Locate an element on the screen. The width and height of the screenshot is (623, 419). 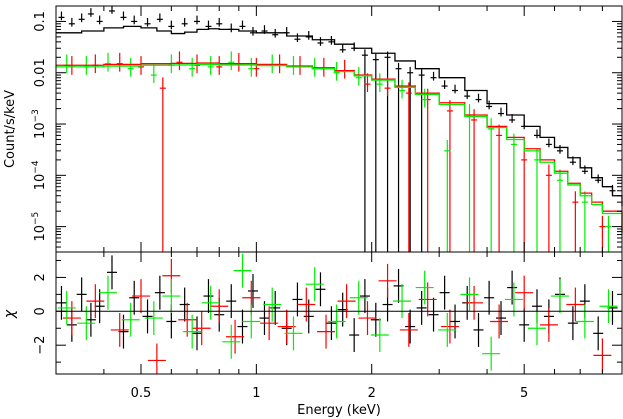
y-tick-label-4: 10−5 is located at coordinates (39, 227).